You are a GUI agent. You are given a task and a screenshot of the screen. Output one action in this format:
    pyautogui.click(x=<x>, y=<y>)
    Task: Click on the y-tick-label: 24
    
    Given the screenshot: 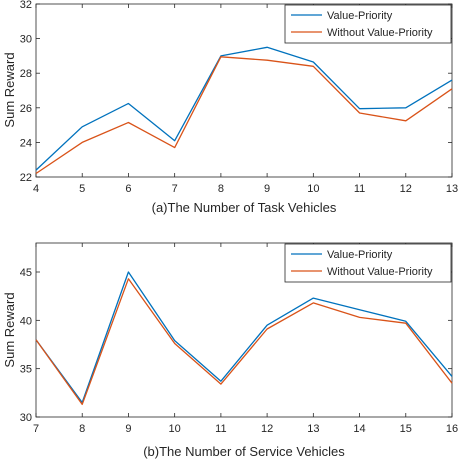 What is the action you would take?
    pyautogui.click(x=26, y=143)
    